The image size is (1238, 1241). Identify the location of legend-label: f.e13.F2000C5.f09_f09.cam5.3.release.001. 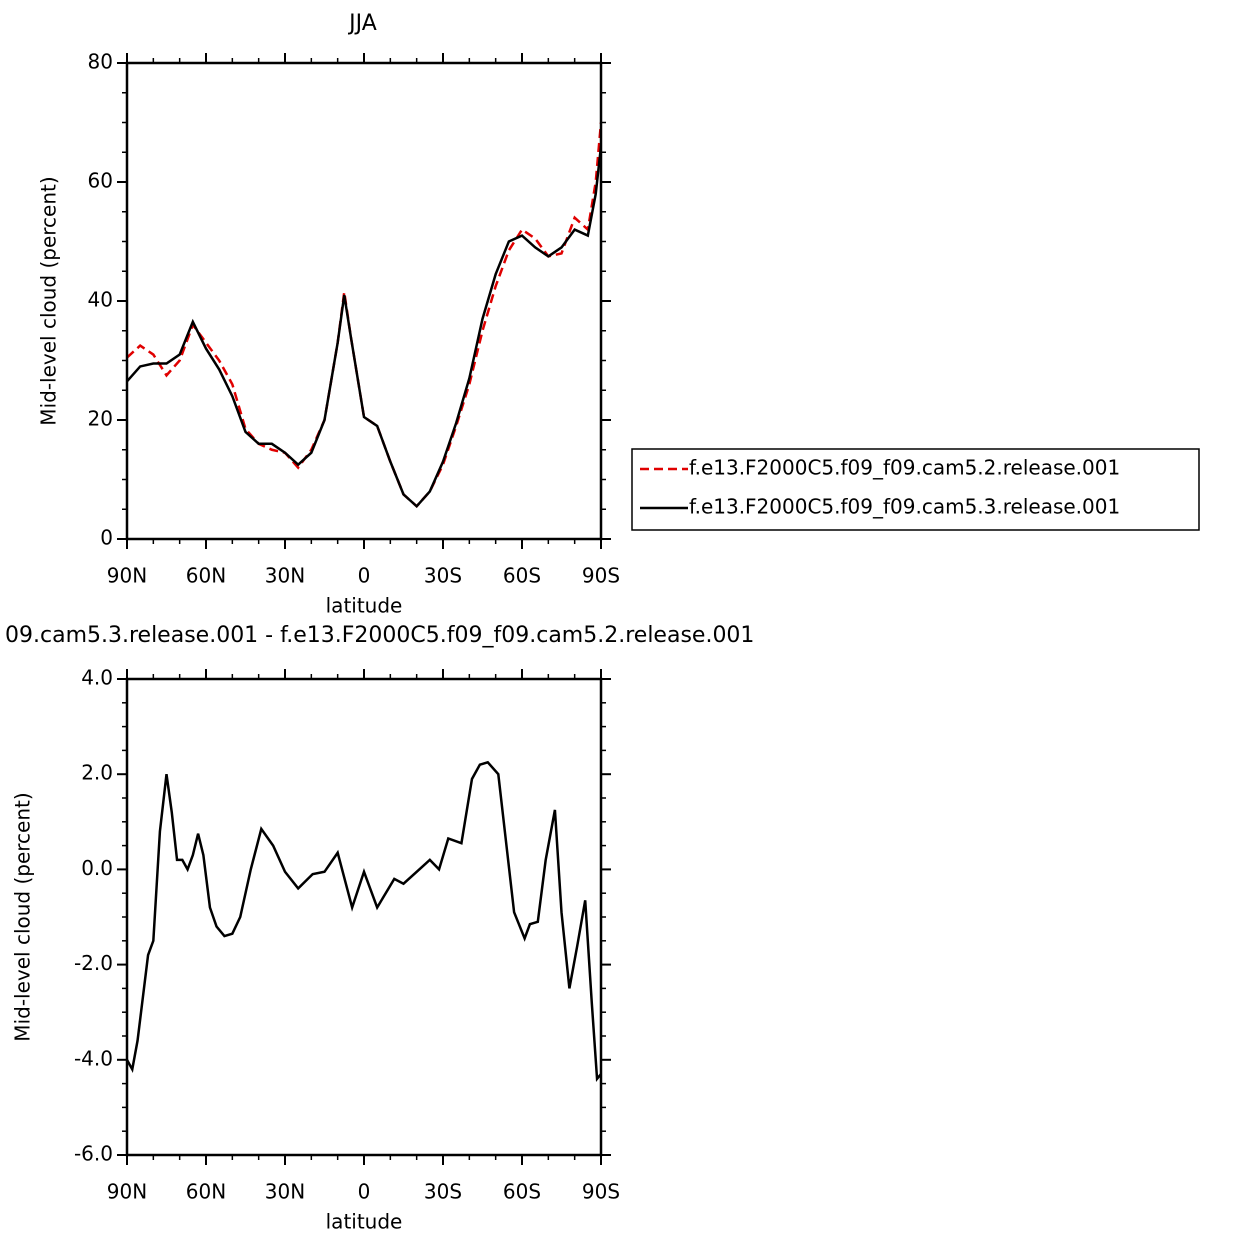
(904, 507).